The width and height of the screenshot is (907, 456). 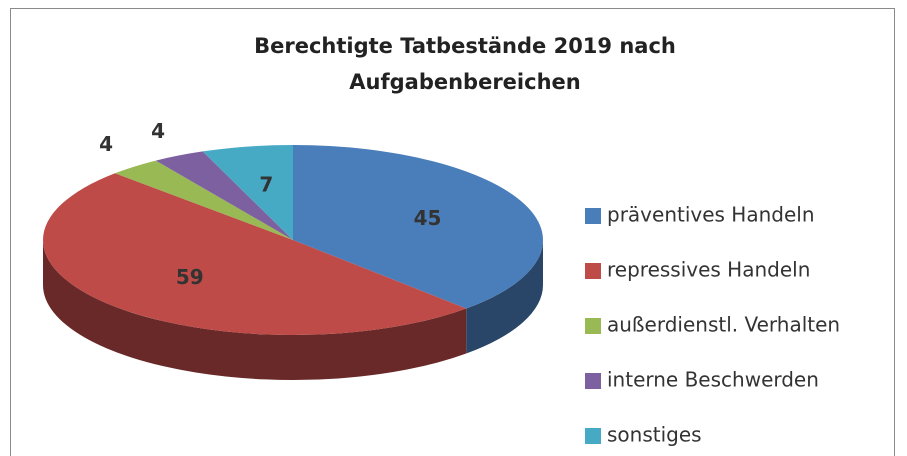 What do you see at coordinates (190, 277) in the screenshot?
I see `data-label: 59` at bounding box center [190, 277].